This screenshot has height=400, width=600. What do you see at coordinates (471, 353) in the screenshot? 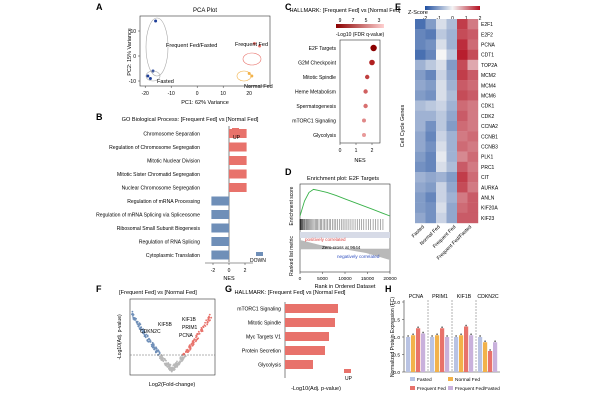
I see `protein-bar` at bounding box center [471, 353].